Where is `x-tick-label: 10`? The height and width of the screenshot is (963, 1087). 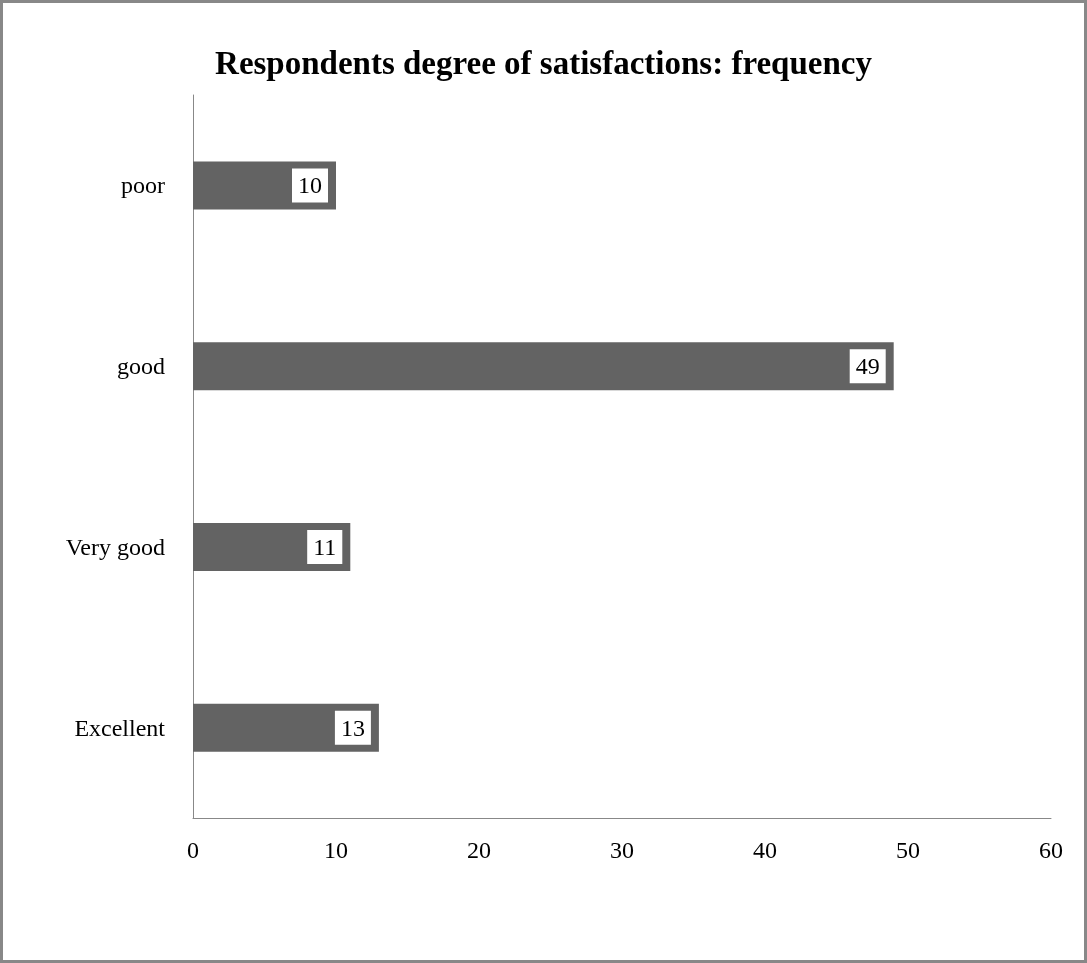
x-tick-label: 10 is located at coordinates (336, 850).